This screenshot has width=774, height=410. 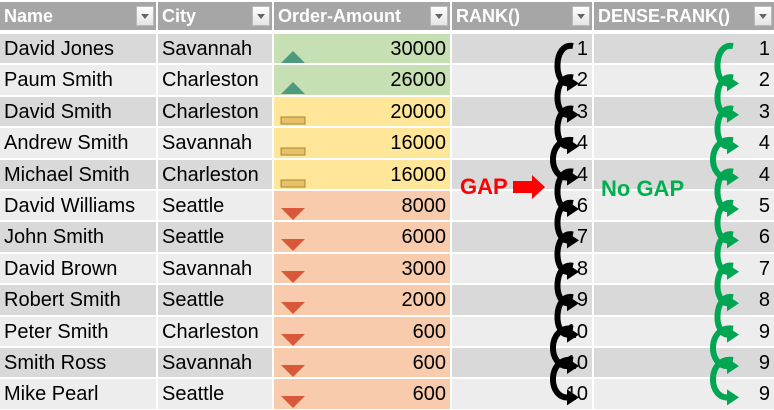 I want to click on cell-name: Smith Ross, so click(x=78, y=363).